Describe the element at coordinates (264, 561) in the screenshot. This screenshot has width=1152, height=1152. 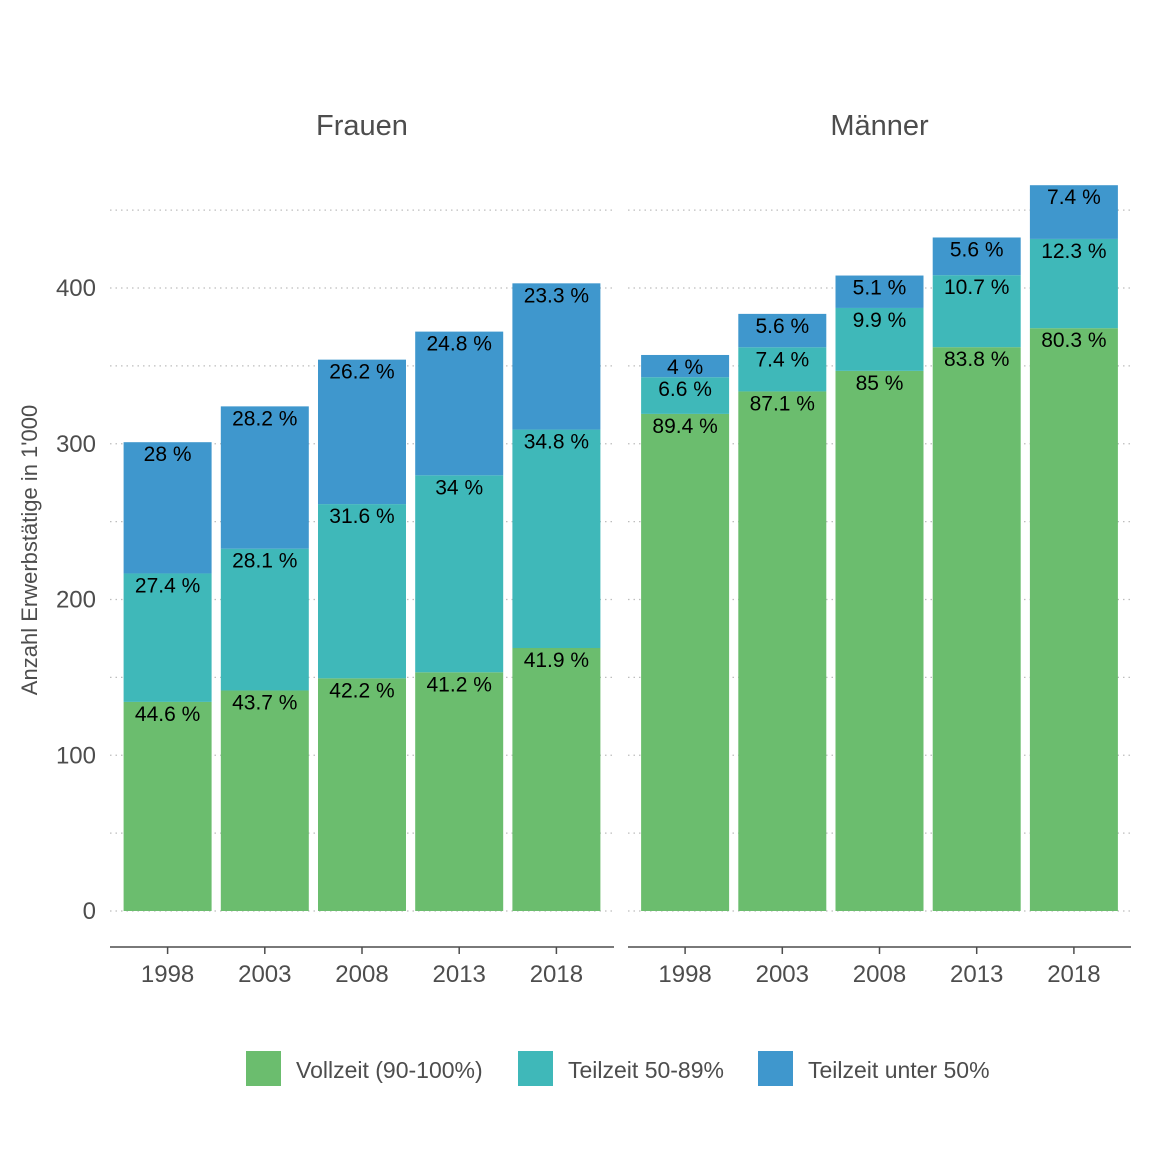
I see `data-label: 28.1 %` at that location.